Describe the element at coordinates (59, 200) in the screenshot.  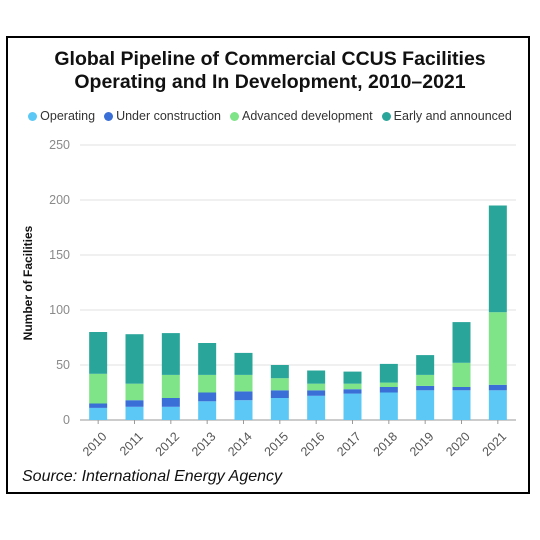
I see `y-tick-label: 200` at that location.